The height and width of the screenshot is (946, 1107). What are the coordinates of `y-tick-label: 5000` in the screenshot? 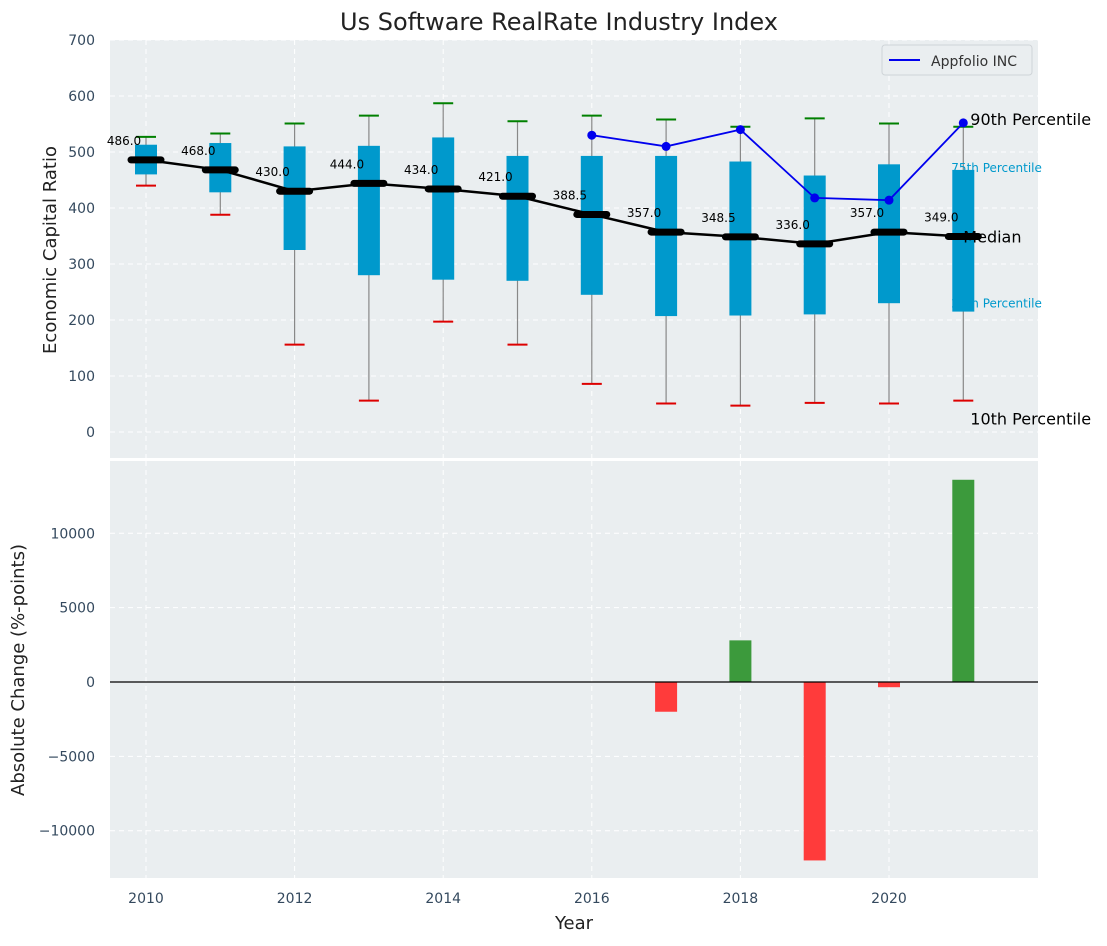 It's located at (77, 609).